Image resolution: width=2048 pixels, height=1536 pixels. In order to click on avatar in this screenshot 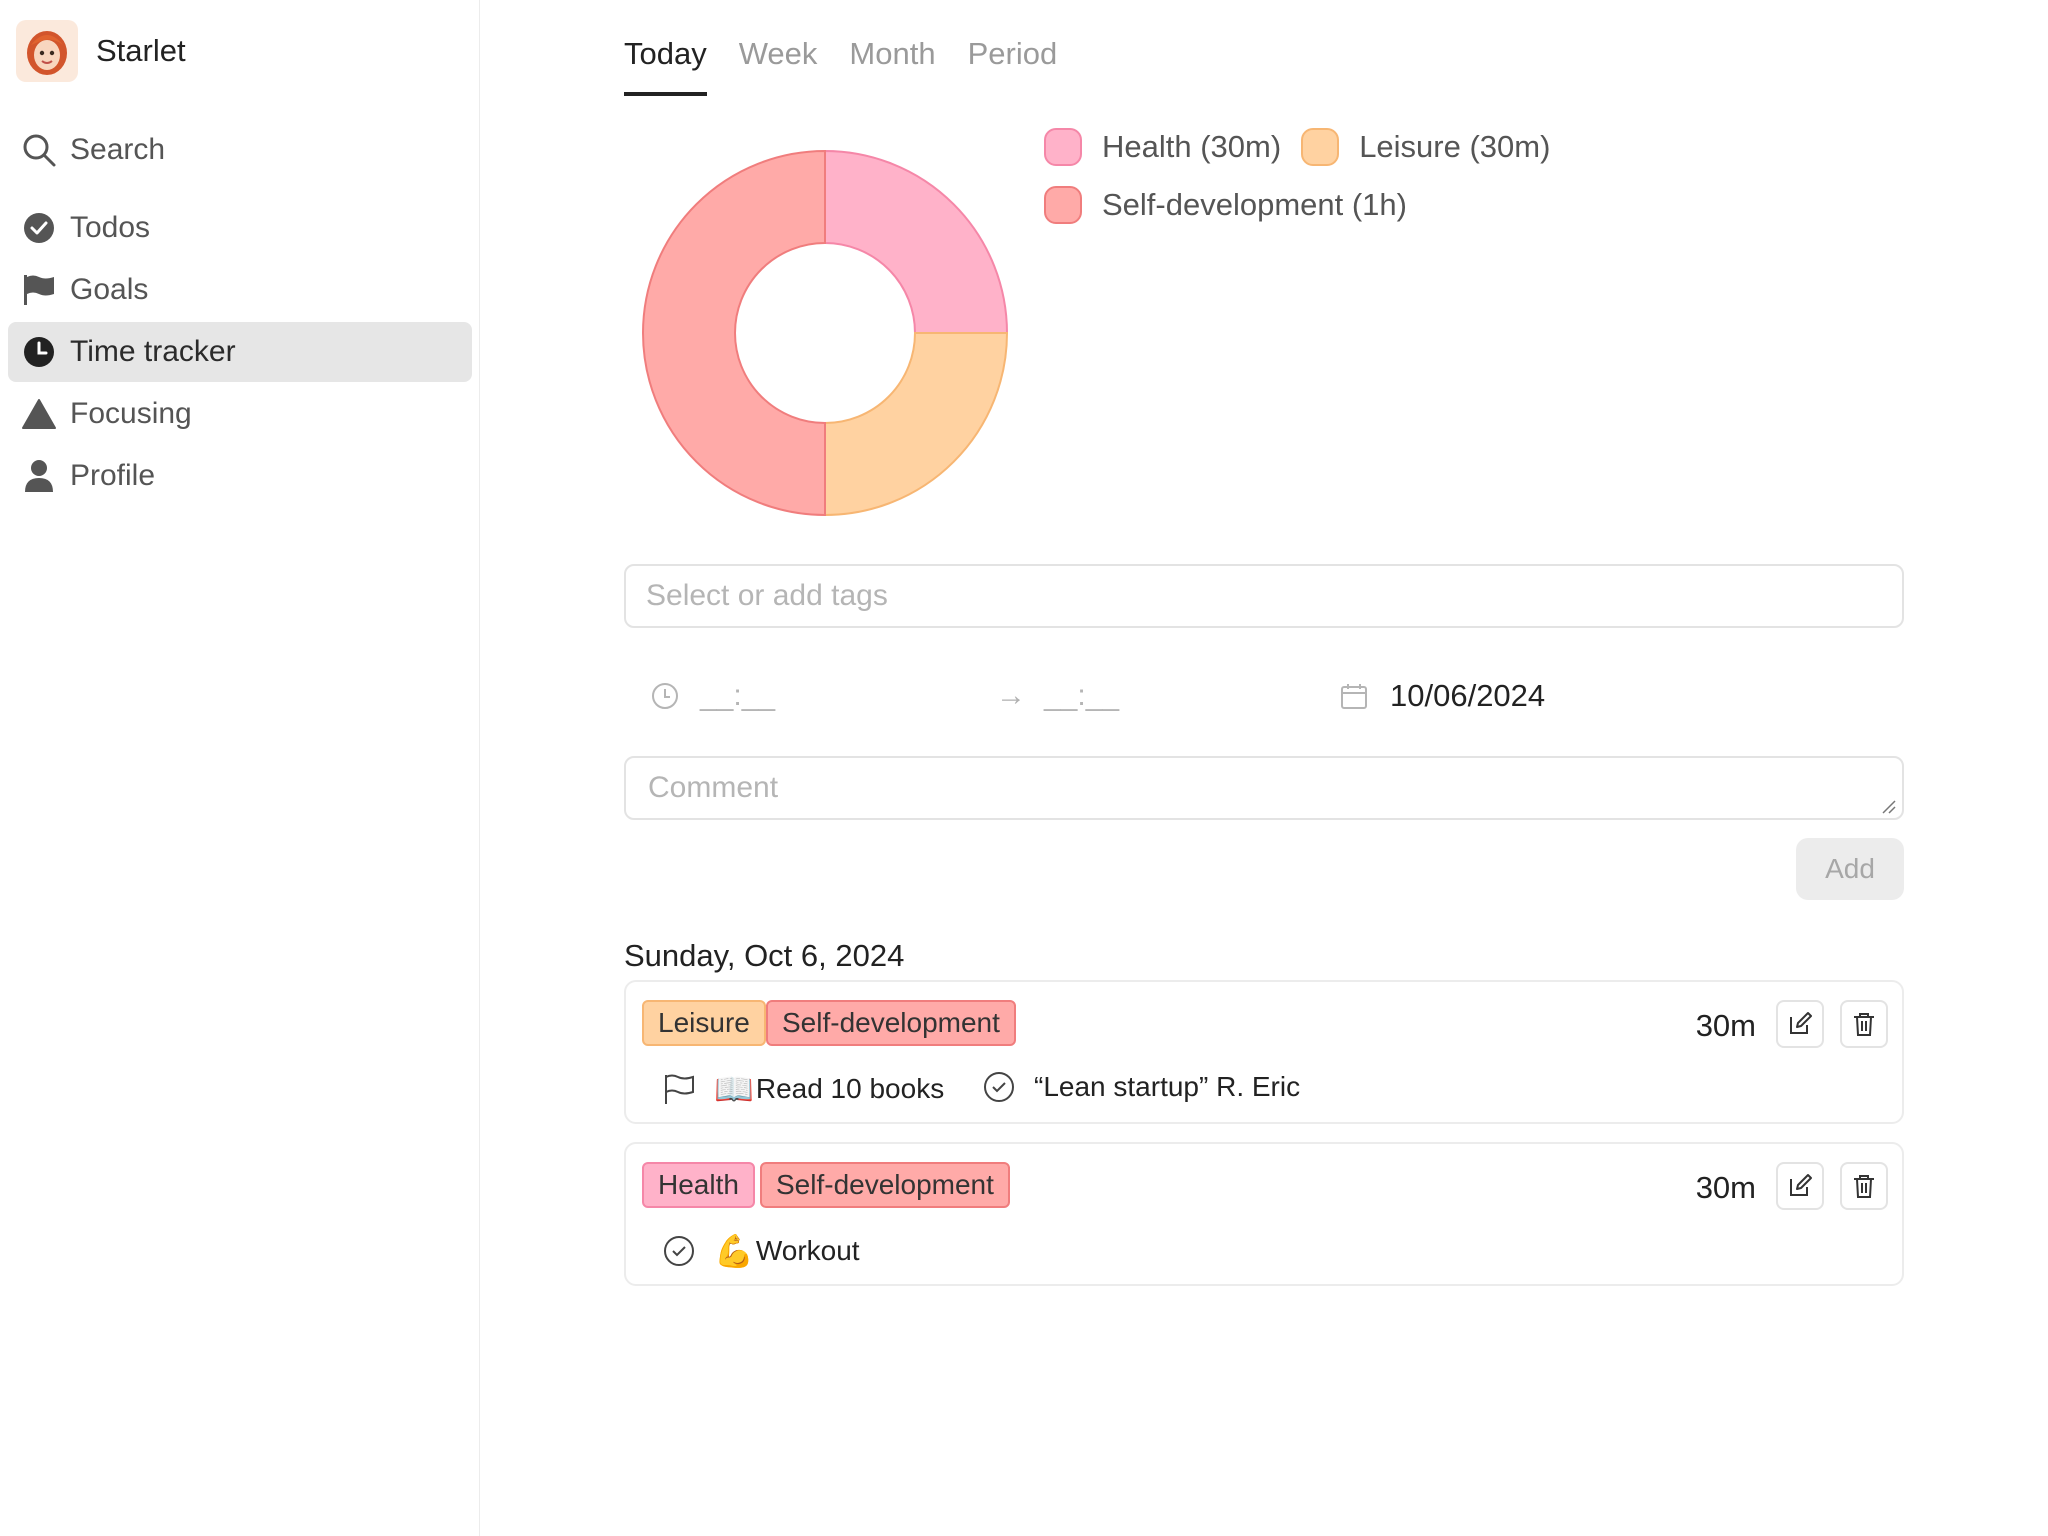, I will do `click(47, 51)`.